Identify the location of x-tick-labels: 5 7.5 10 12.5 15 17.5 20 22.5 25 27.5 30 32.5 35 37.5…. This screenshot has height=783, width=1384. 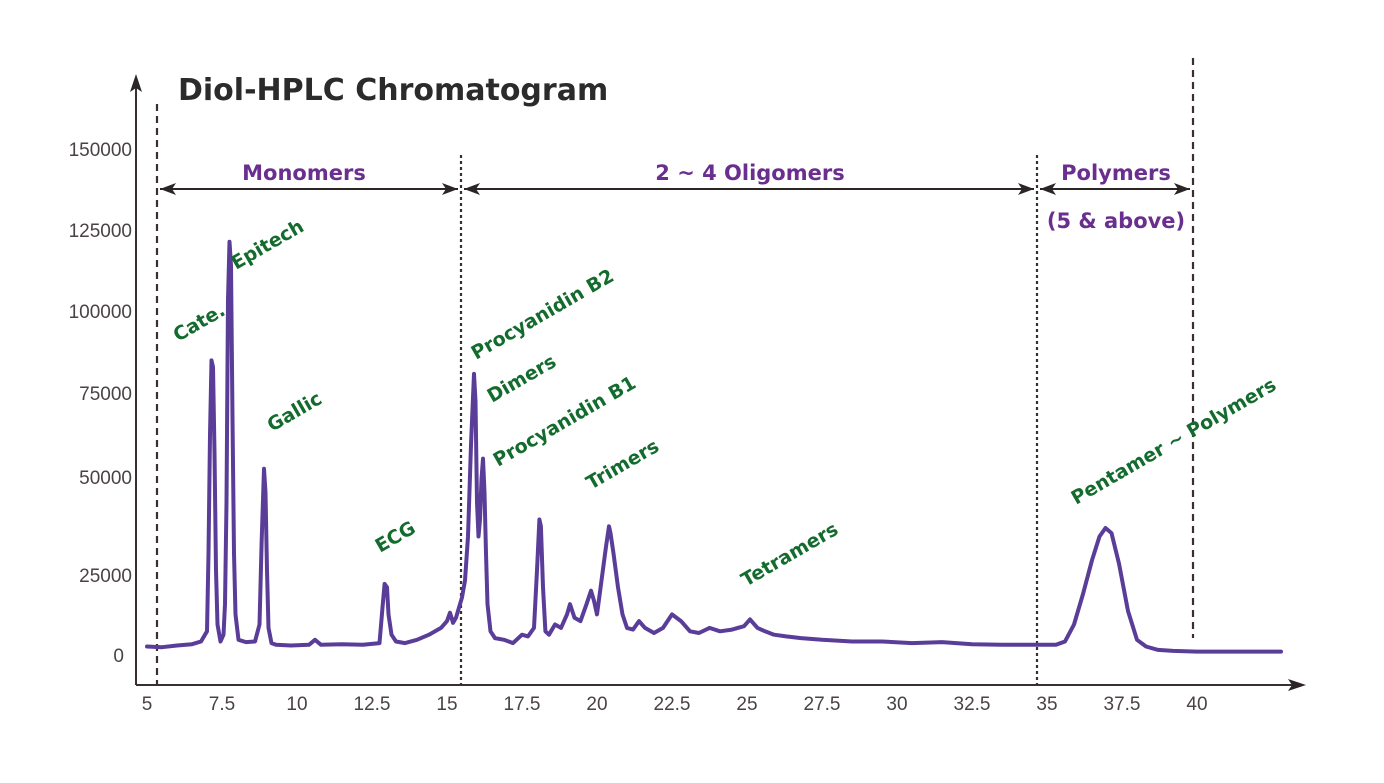
(675, 704).